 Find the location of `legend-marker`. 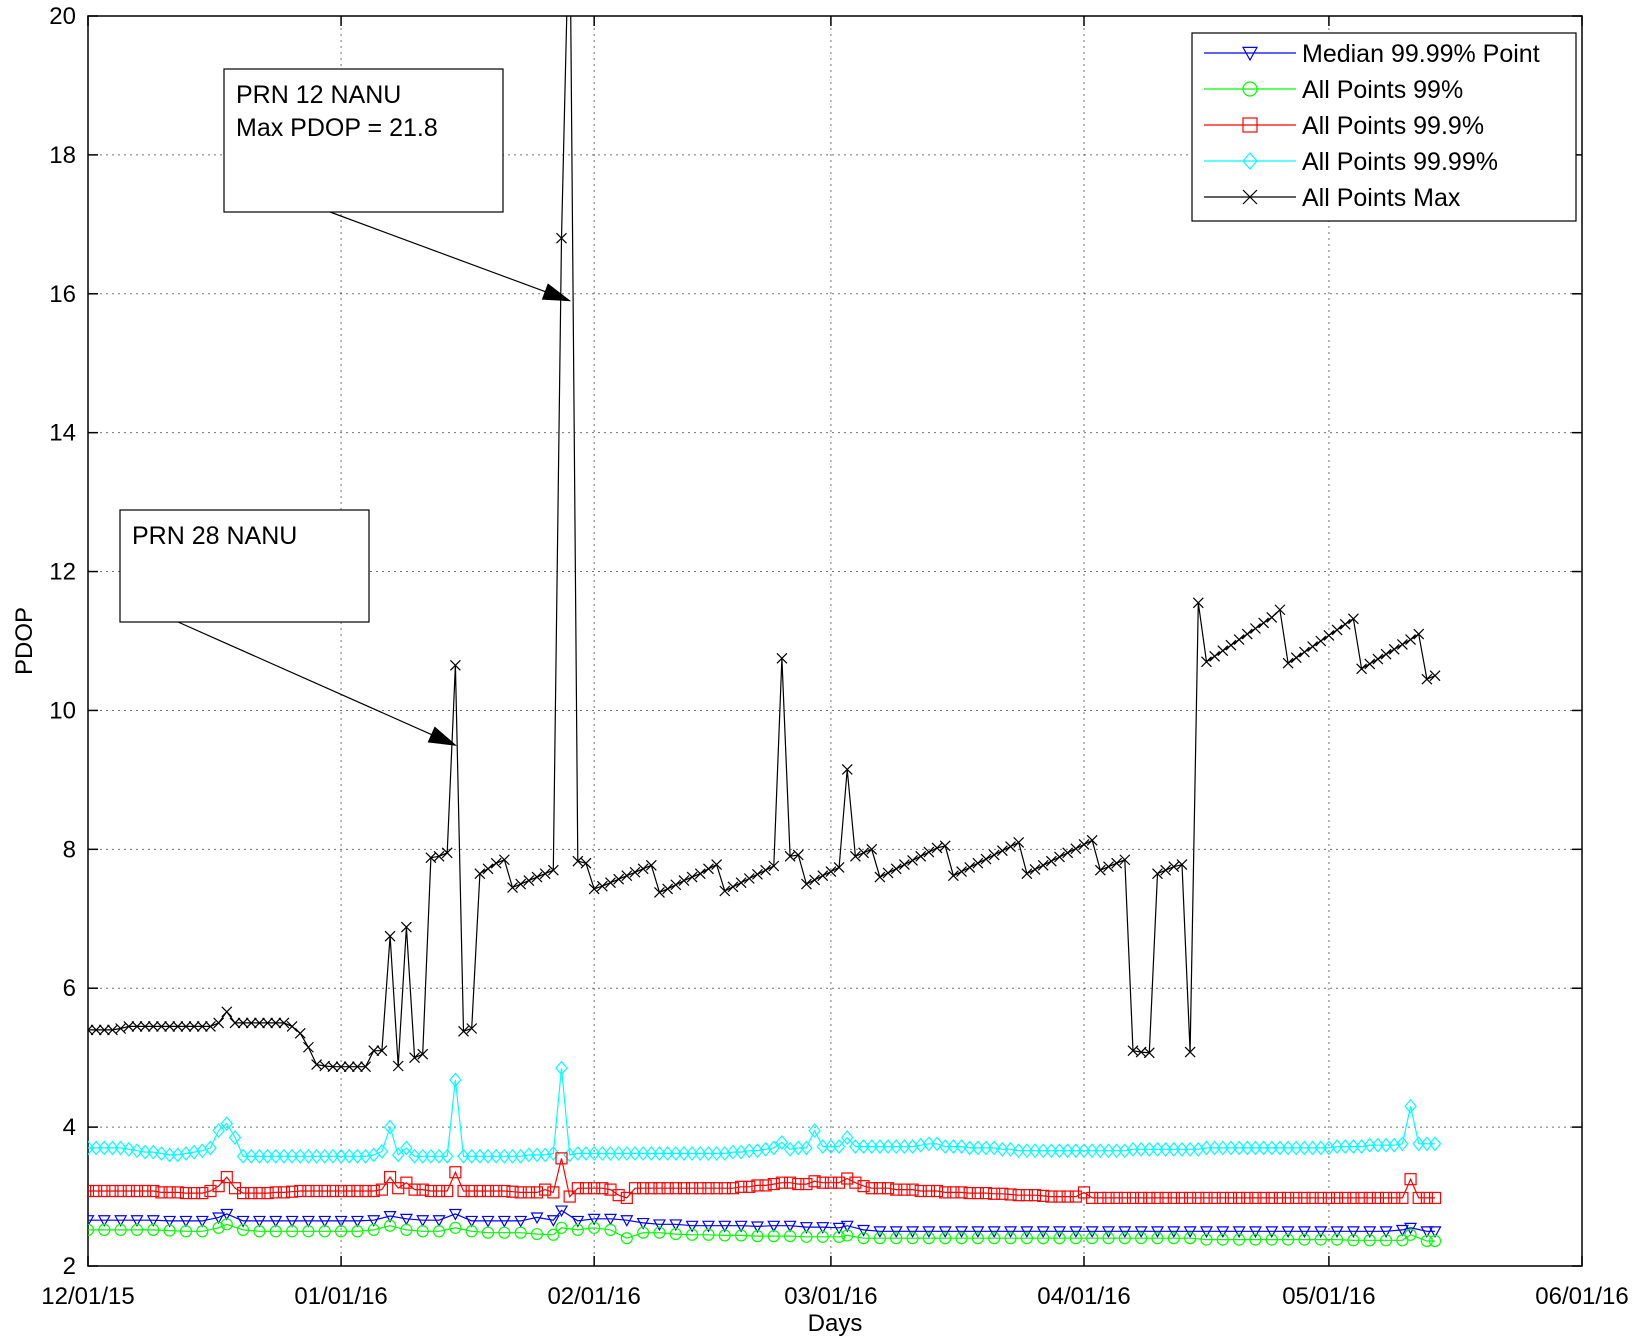

legend-marker is located at coordinates (1250, 89).